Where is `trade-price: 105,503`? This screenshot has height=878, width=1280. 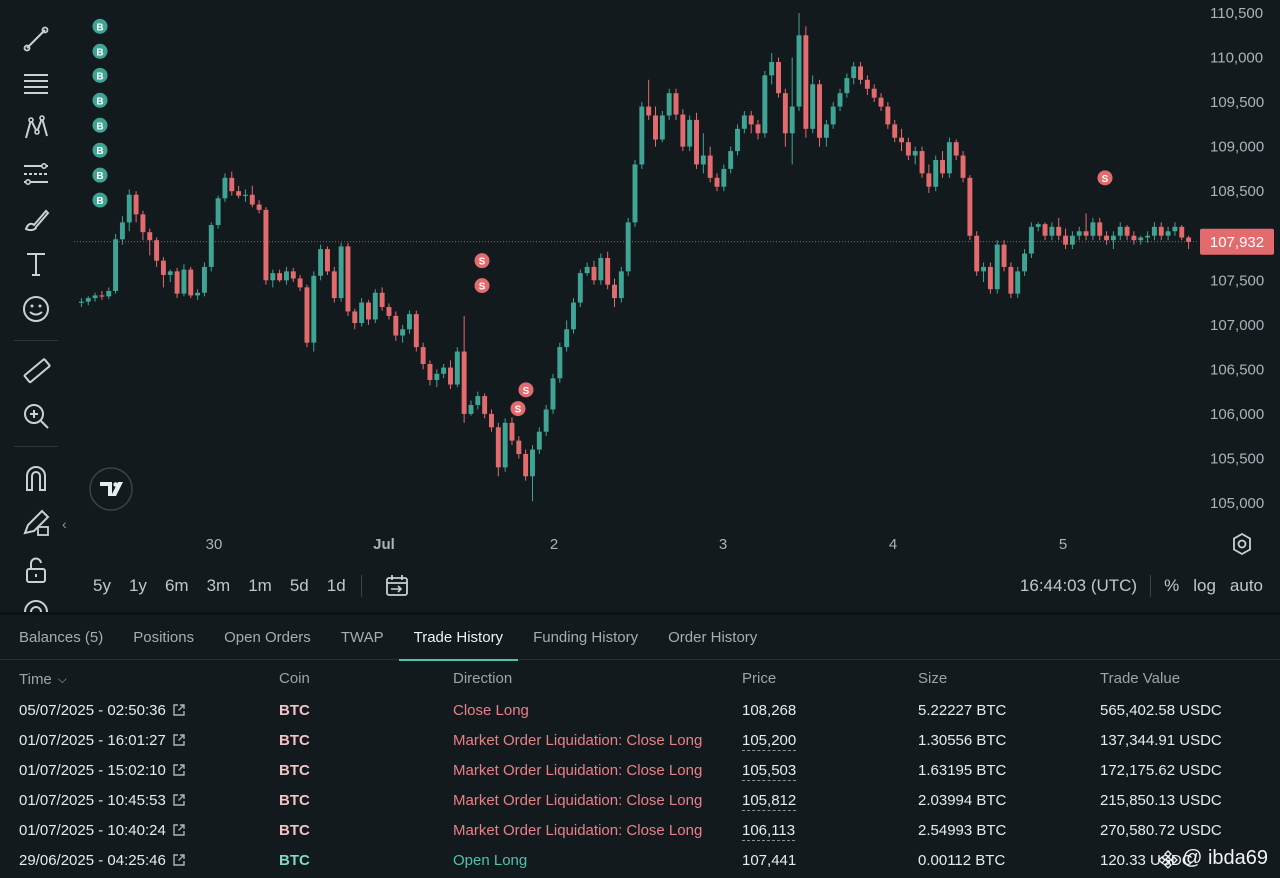 trade-price: 105,503 is located at coordinates (769, 771).